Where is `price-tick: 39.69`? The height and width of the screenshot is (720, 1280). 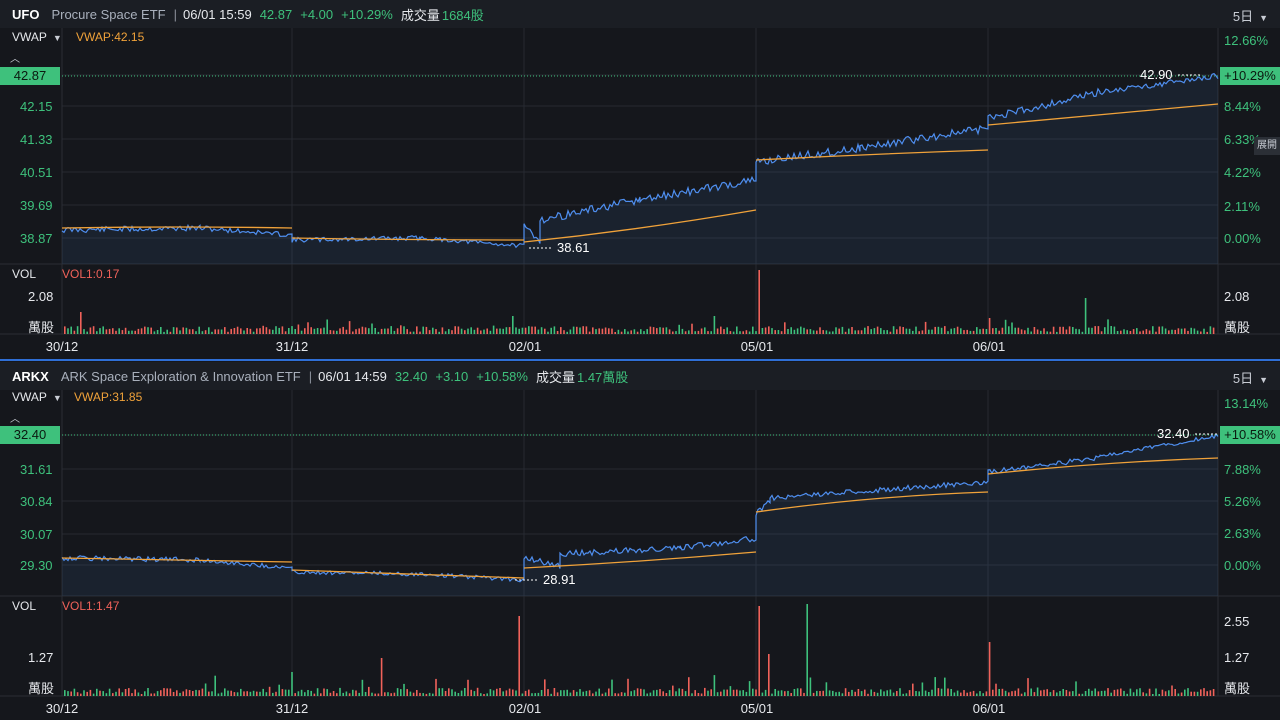
price-tick: 39.69 is located at coordinates (36, 205).